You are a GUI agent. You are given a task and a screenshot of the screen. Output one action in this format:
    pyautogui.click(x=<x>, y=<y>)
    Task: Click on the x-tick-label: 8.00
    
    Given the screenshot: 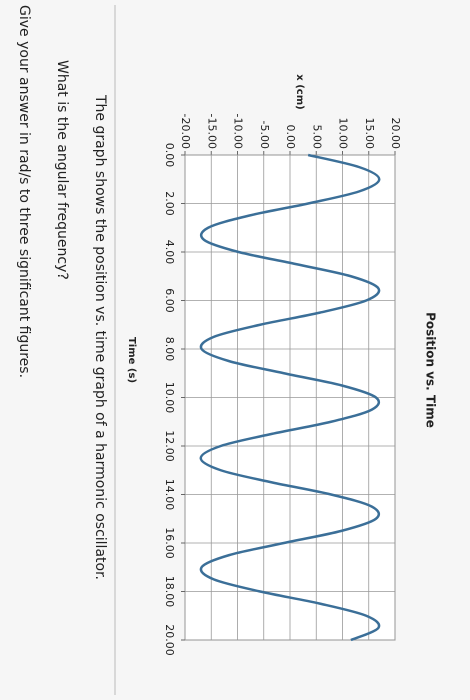 What is the action you would take?
    pyautogui.click(x=169, y=349)
    